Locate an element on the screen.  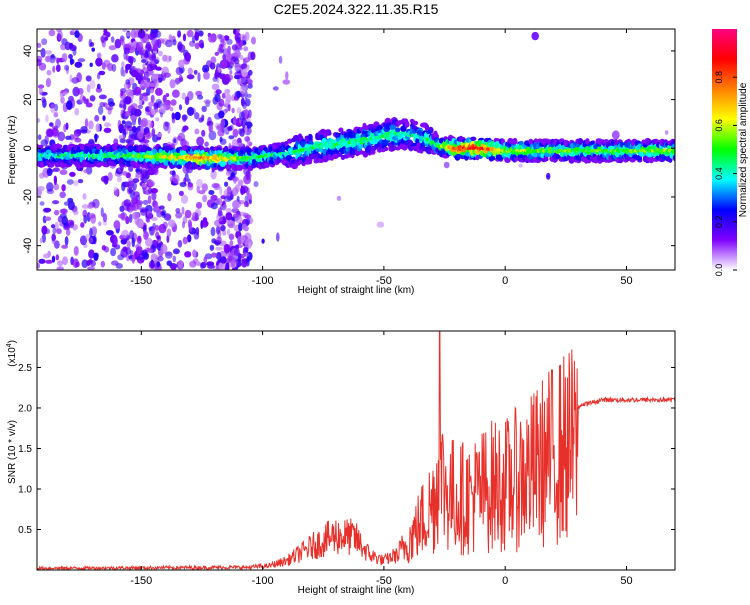
colorbar-label: Normalized spectral amplitude is located at coordinates (743, 149).